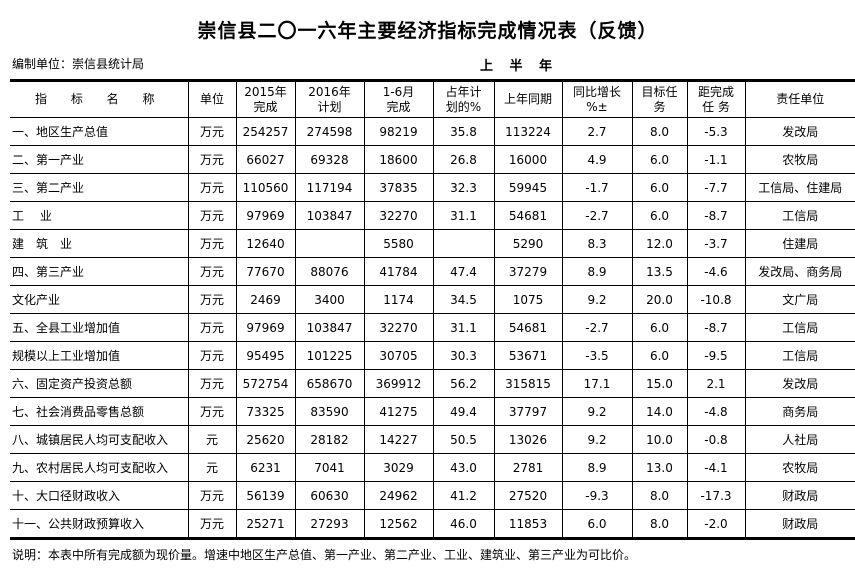 The height and width of the screenshot is (572, 855). Describe the element at coordinates (463, 439) in the screenshot. I see `cell-percent-of-plan: 50.5` at that location.